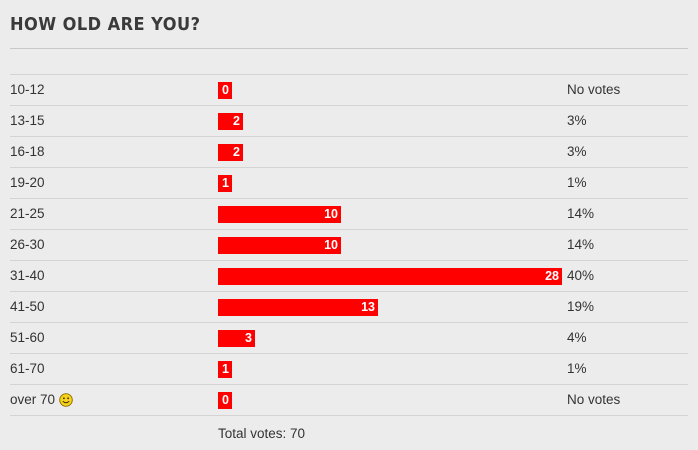 The height and width of the screenshot is (450, 698). Describe the element at coordinates (349, 89) in the screenshot. I see `poll-row: 10-12 0 No votes` at that location.